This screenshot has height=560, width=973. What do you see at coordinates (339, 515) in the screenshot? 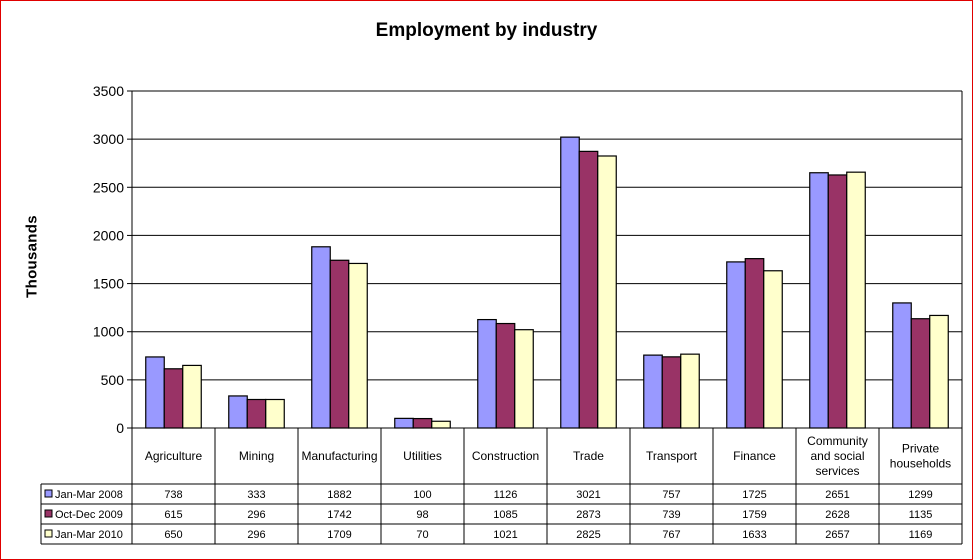
I see `data-cell: 1742` at bounding box center [339, 515].